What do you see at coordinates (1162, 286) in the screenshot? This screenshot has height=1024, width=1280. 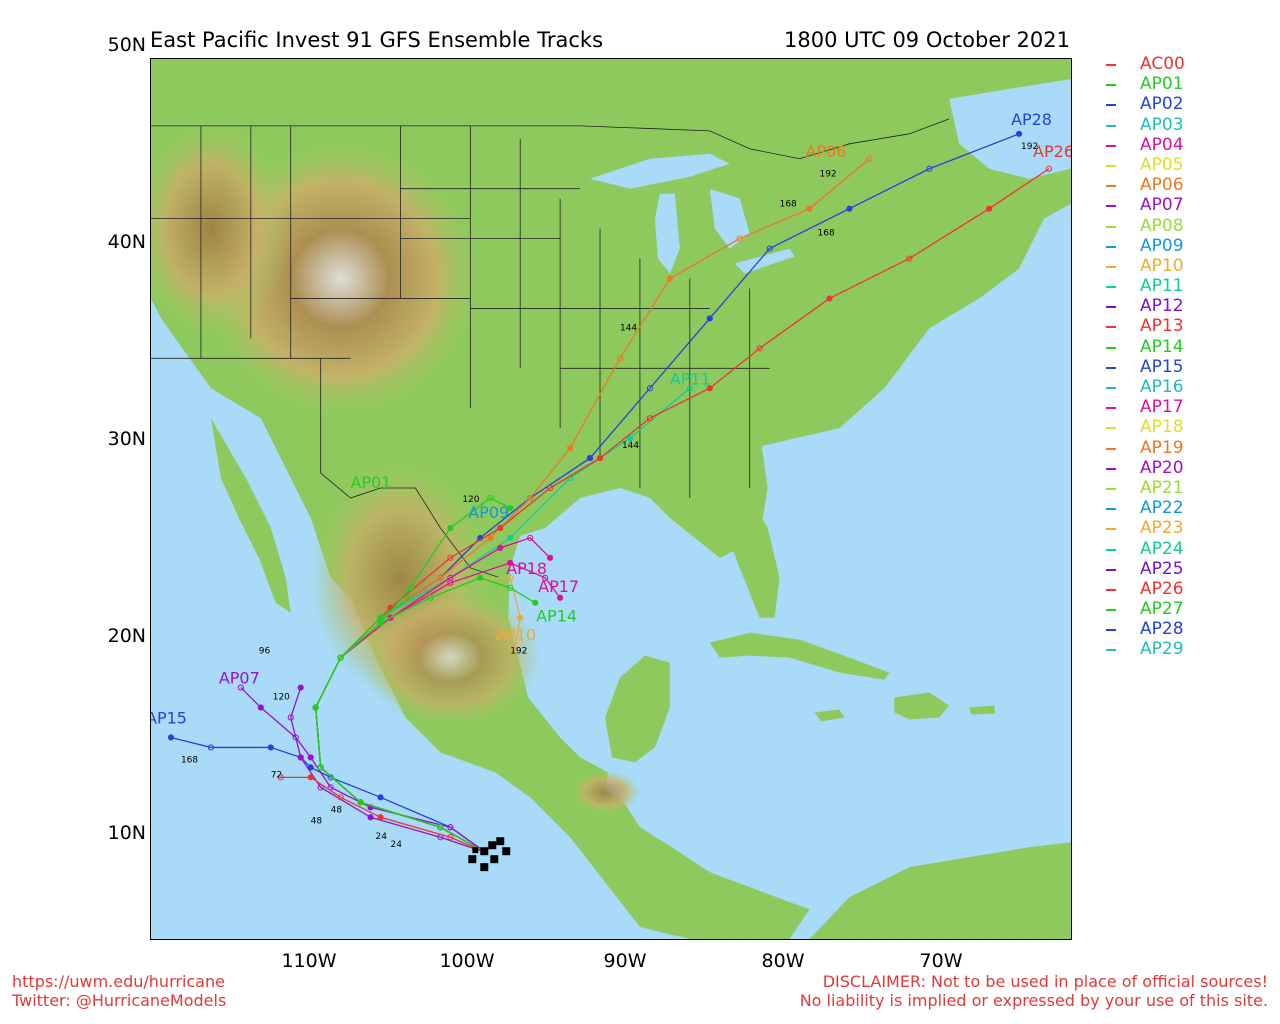 I see `legend-label: AP11` at bounding box center [1162, 286].